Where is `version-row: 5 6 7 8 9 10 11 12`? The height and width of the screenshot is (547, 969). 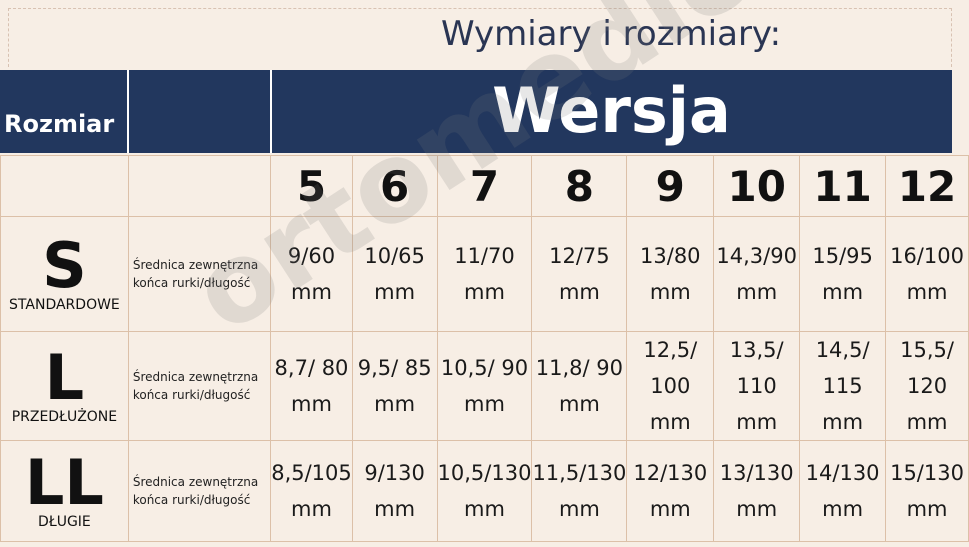 version-row: 5 6 7 8 9 10 11 12 is located at coordinates (484, 186).